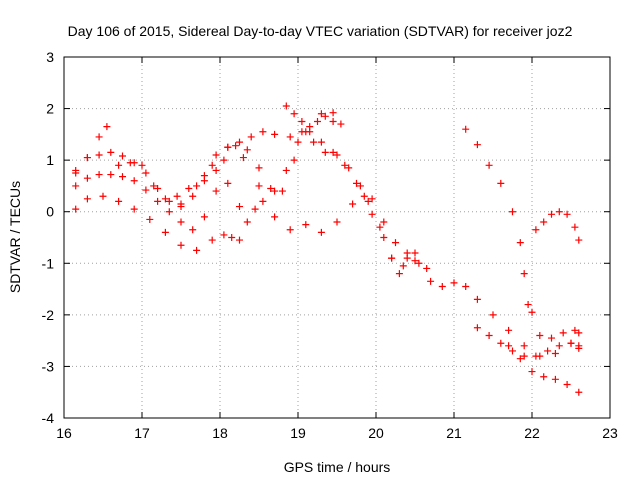  What do you see at coordinates (48, 418) in the screenshot?
I see `y-tick-label: -4` at bounding box center [48, 418].